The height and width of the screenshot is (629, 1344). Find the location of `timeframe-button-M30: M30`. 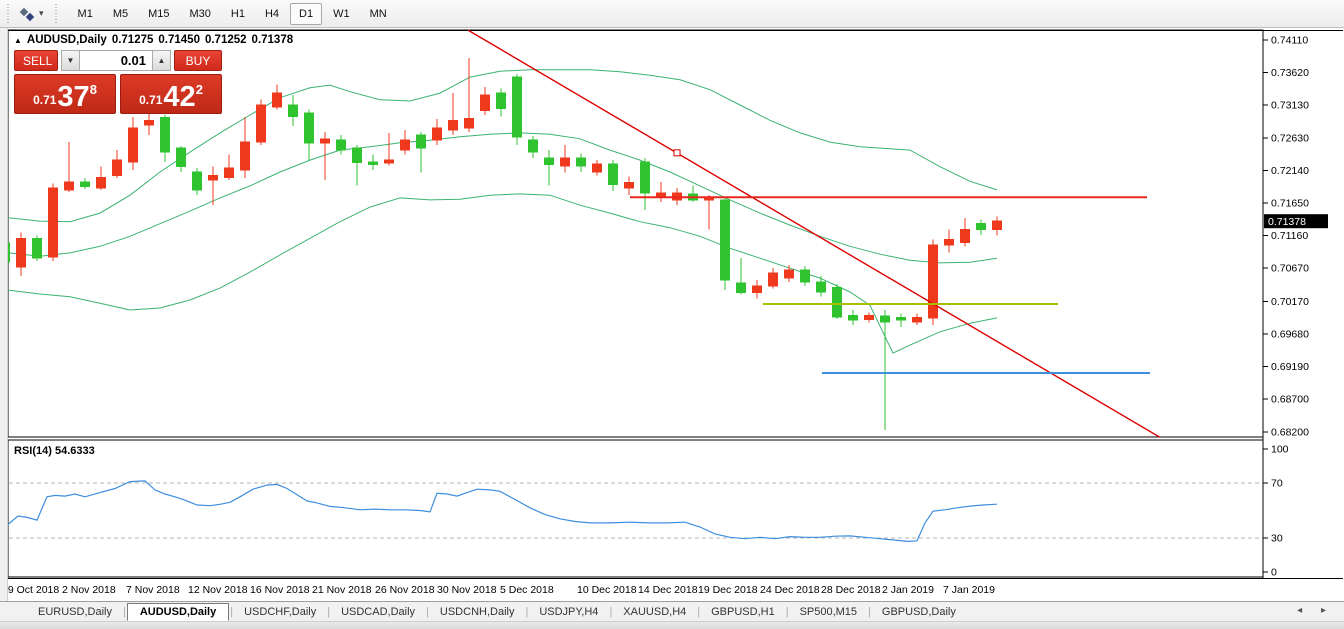

timeframe-button-M30: M30 is located at coordinates (200, 14).